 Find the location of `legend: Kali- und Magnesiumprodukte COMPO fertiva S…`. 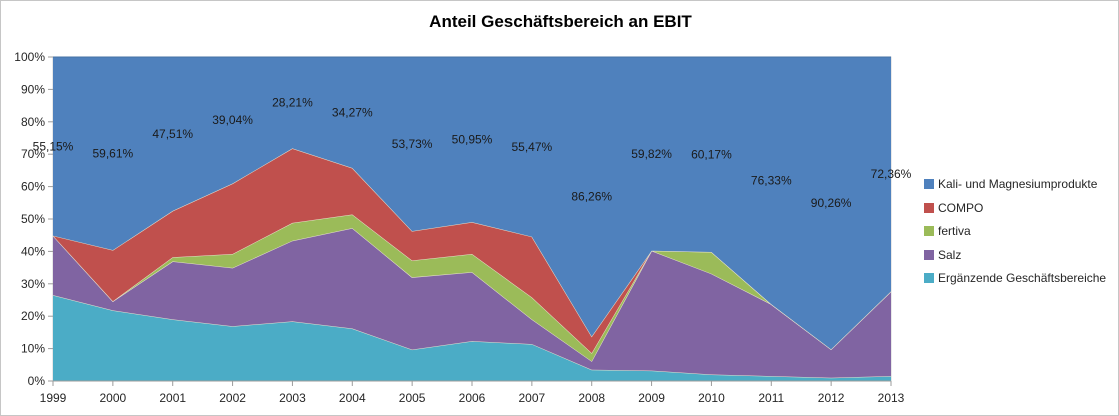

legend: Kali- und Magnesiumprodukte COMPO fertiva S… is located at coordinates (1020, 231).